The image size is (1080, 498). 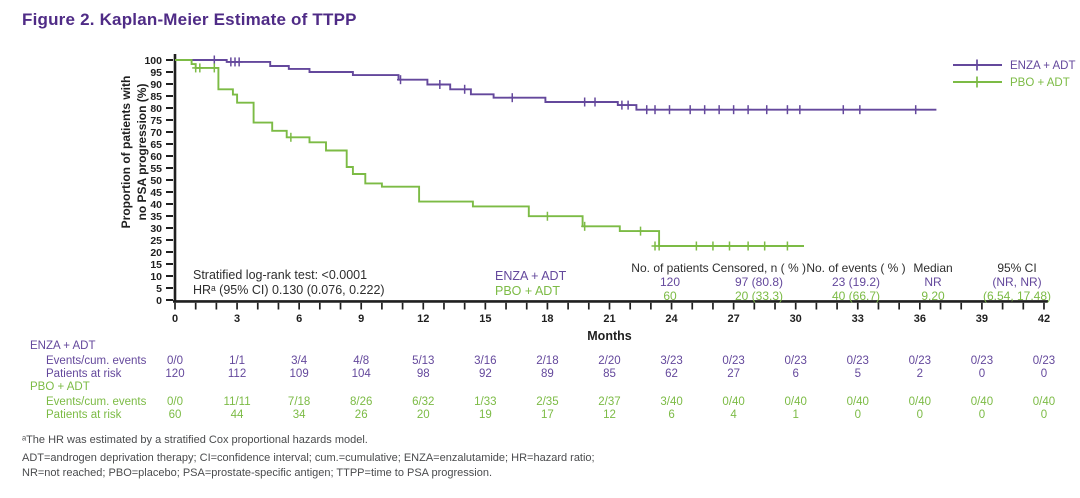 I want to click on risk-row-label: Patients at risk, so click(x=84, y=373).